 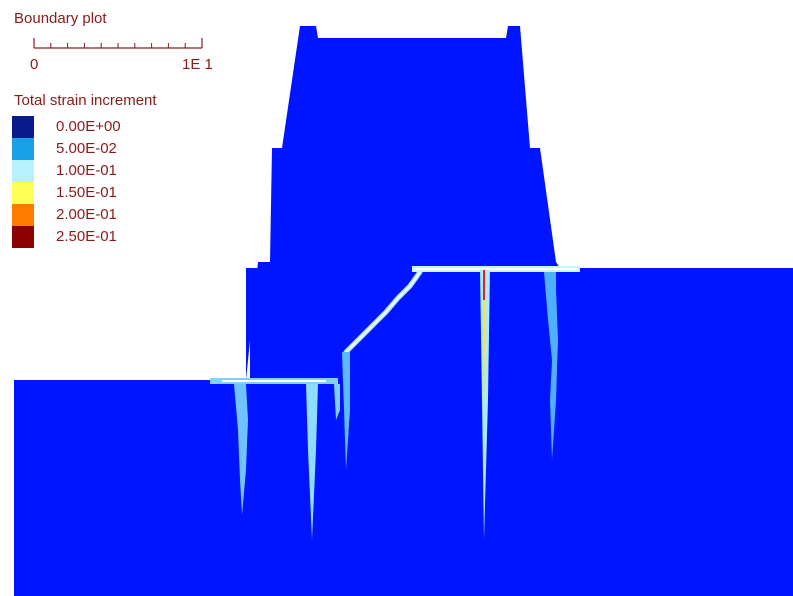 What do you see at coordinates (86, 148) in the screenshot?
I see `legend-entry-label: 5.00E-02` at bounding box center [86, 148].